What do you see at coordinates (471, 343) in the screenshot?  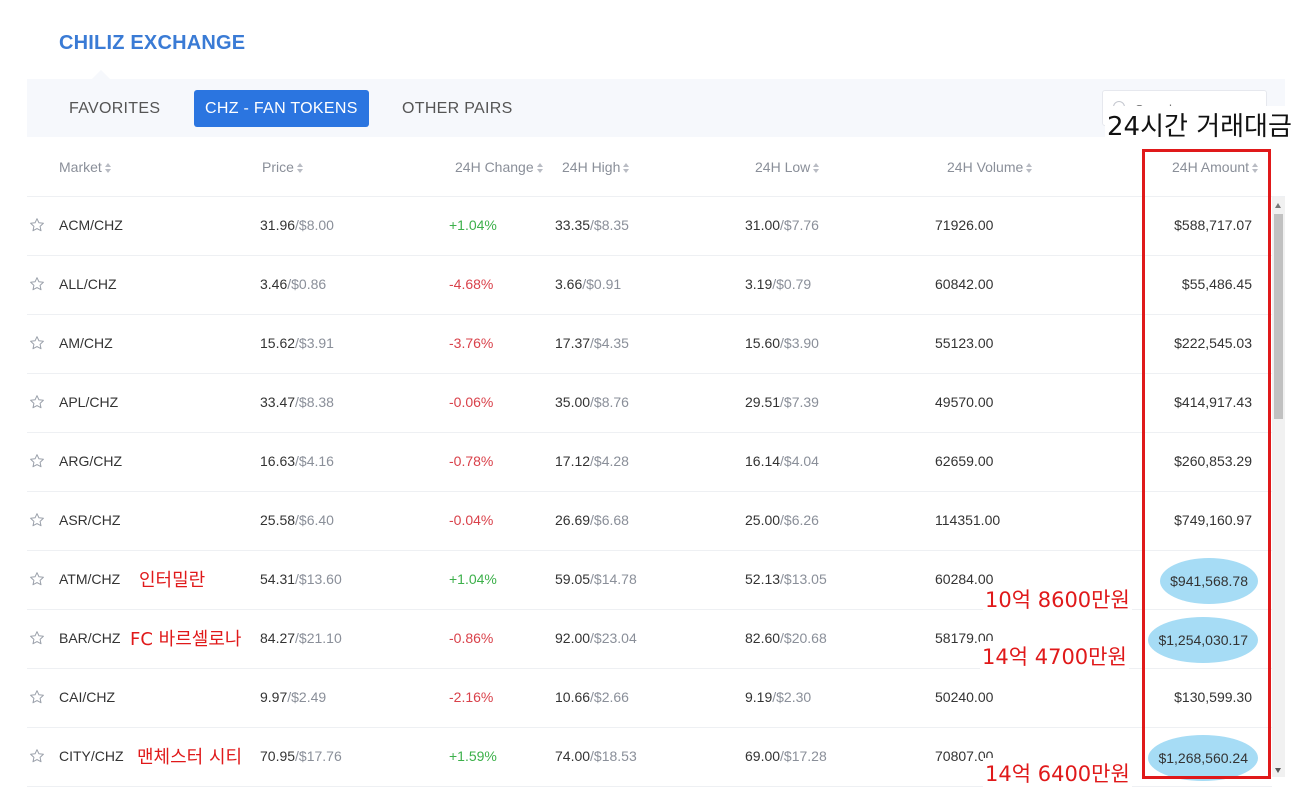 I see `change-cell: -3.76%` at bounding box center [471, 343].